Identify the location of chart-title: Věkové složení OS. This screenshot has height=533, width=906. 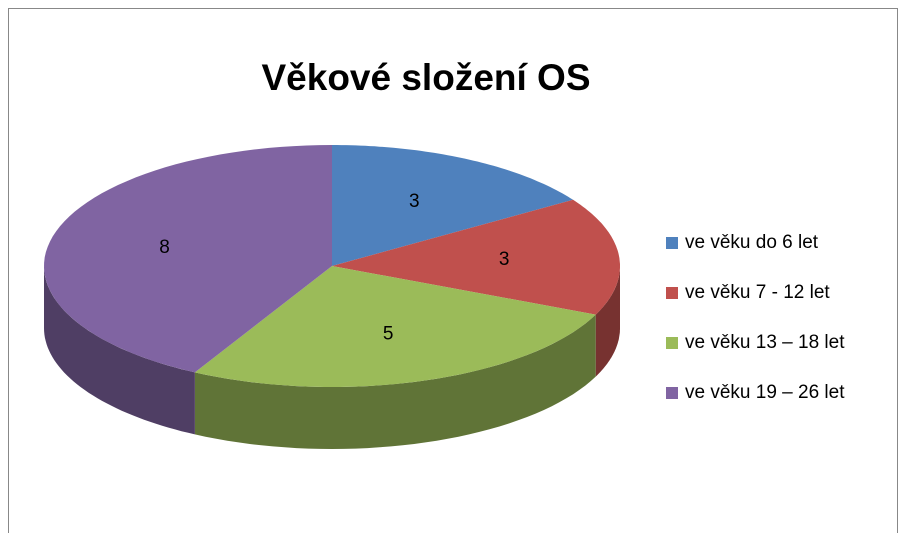
(425, 77).